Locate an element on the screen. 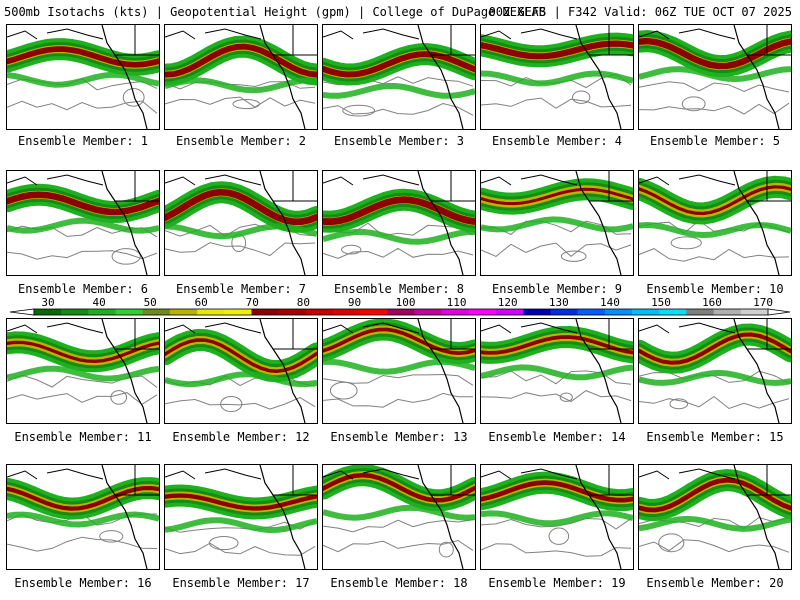 Image resolution: width=800 pixels, height=600 pixels. ensemble-member-caption: Ensemble Member: 17 is located at coordinates (241, 583).